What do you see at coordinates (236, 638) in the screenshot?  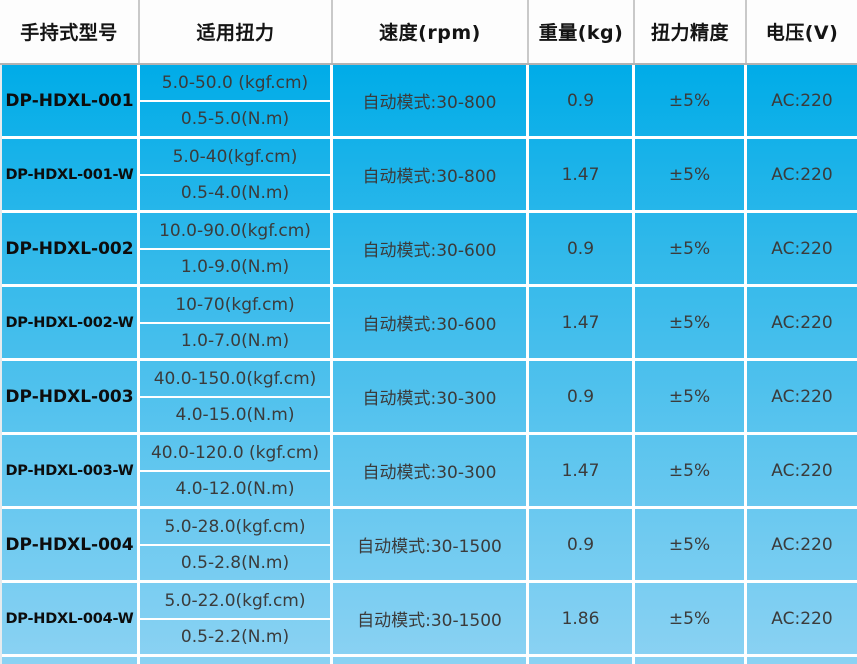 I see `torque-nm-cell: 0.5-2.2(N.m)` at bounding box center [236, 638].